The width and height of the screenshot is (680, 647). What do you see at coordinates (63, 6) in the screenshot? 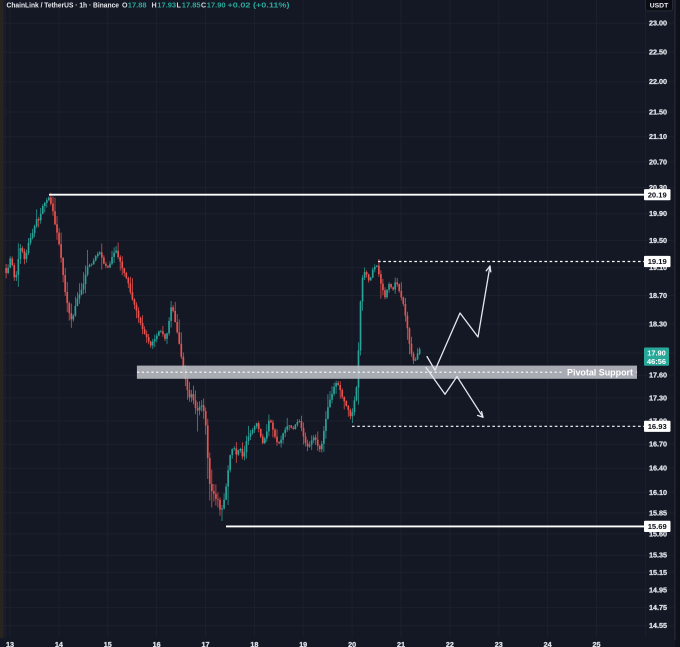
I see `svg-text:ChainLink / TetherUS · 1h · Bi: ChainLink / TetherUS · 1h · Binance` at bounding box center [63, 6].